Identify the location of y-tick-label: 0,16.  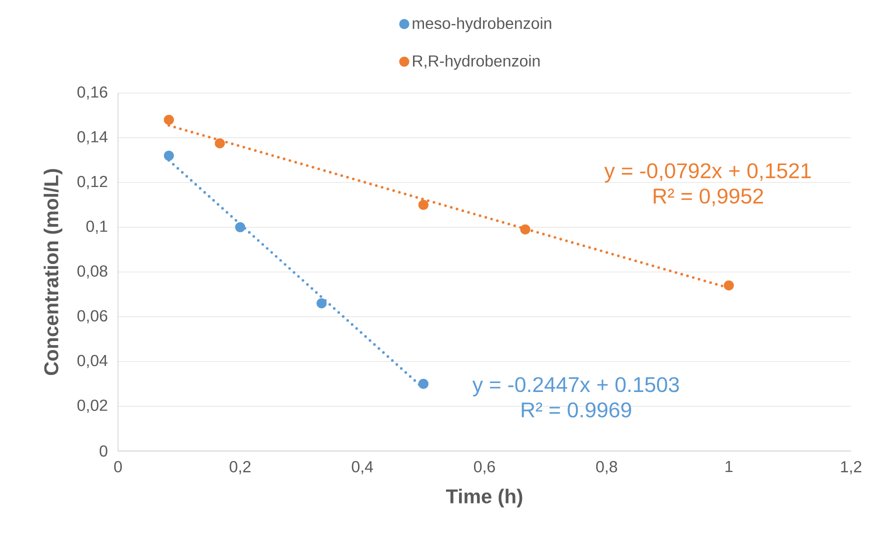
(92, 93).